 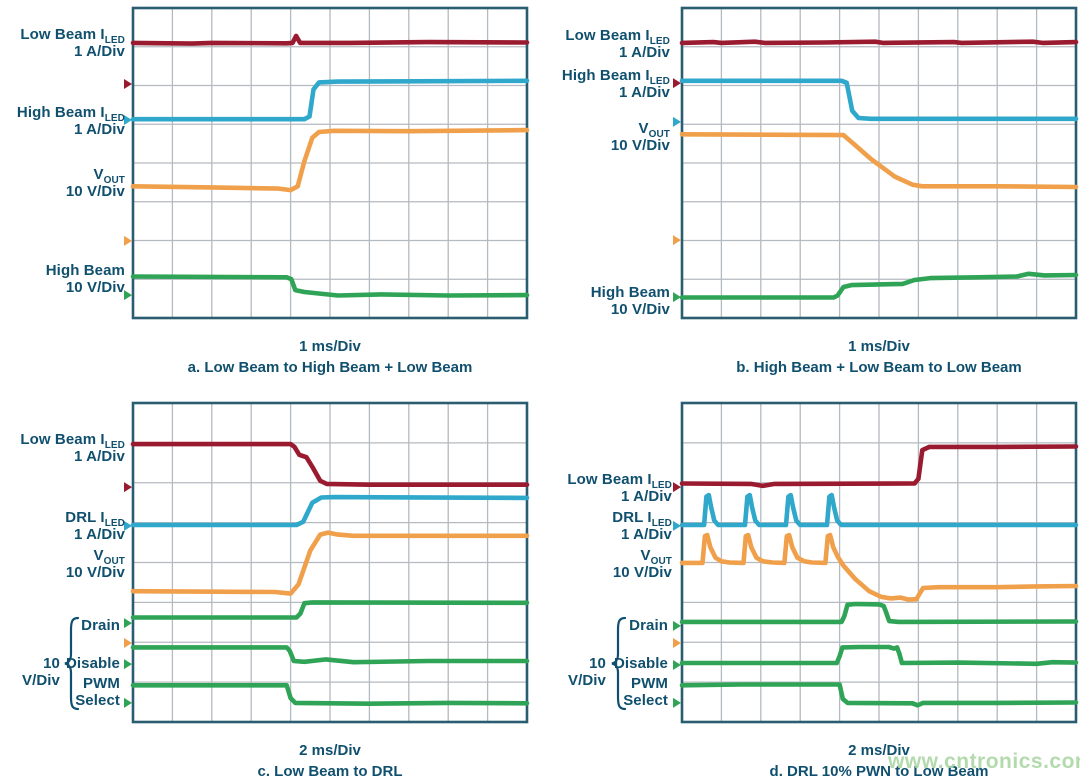 I want to click on channel-label-b-high-beam: High Beam 10 V/Div, so click(x=611, y=301).